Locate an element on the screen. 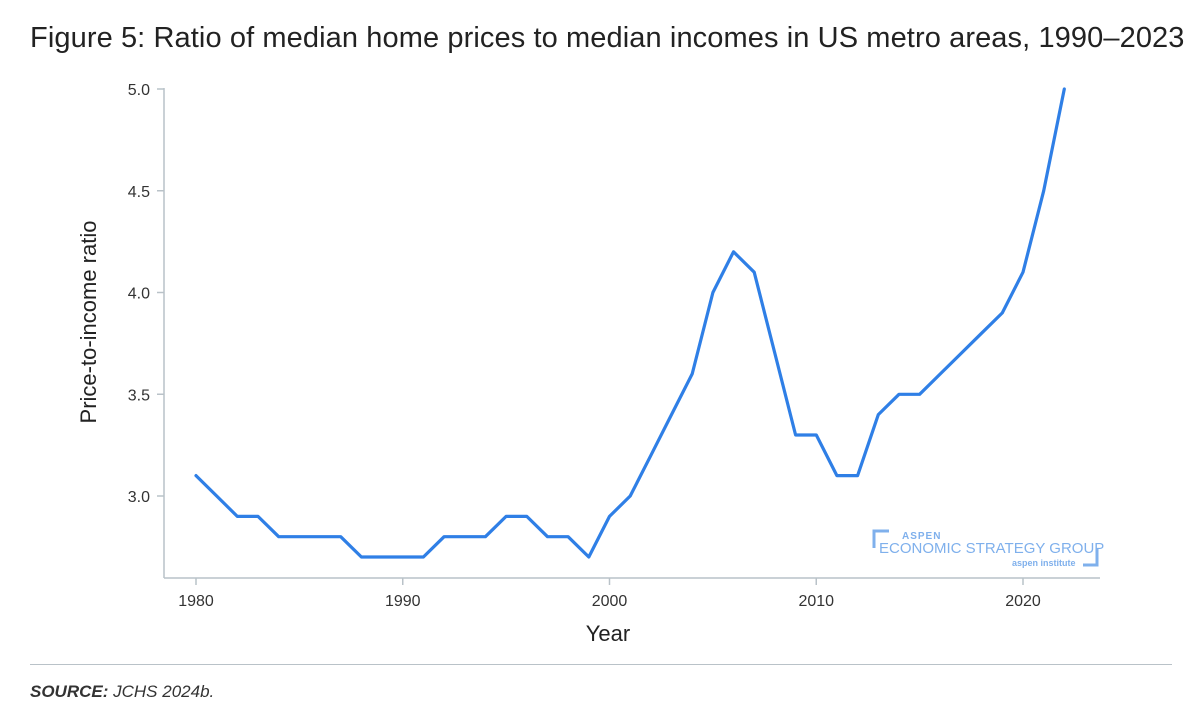  x-tick-label: 1980 is located at coordinates (196, 601).